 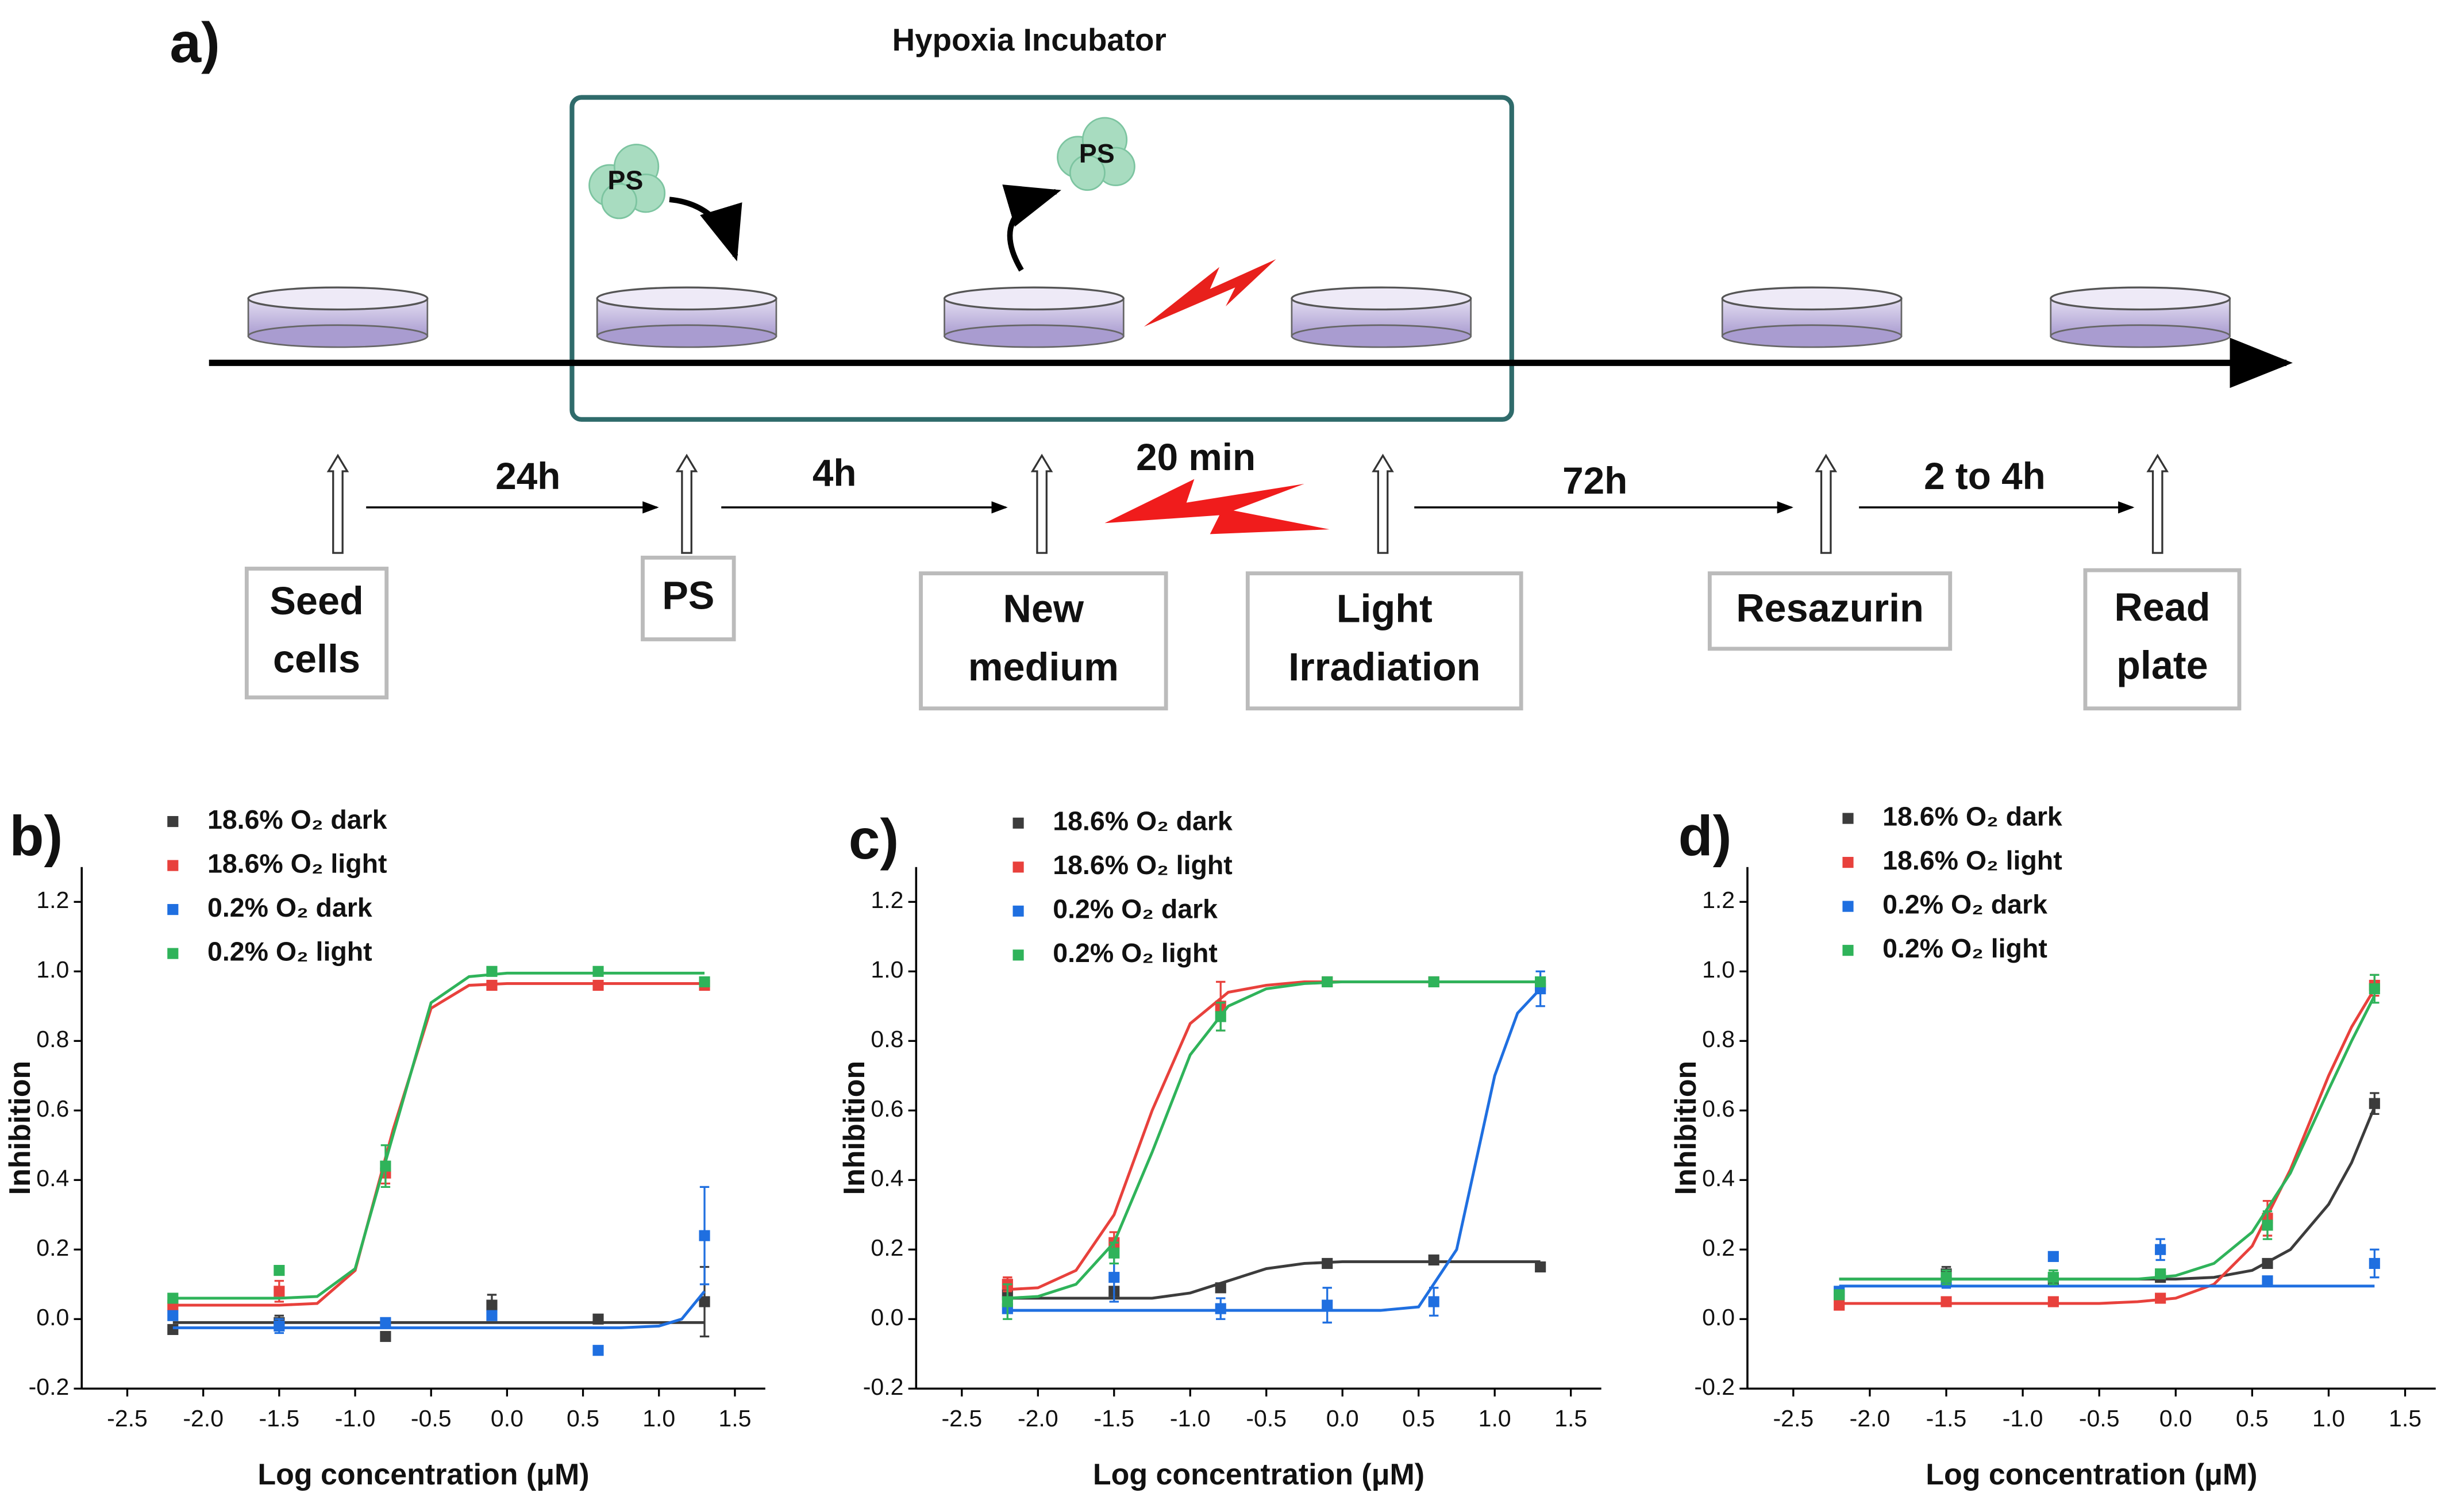 What do you see at coordinates (1043, 609) in the screenshot?
I see `step-label: New` at bounding box center [1043, 609].